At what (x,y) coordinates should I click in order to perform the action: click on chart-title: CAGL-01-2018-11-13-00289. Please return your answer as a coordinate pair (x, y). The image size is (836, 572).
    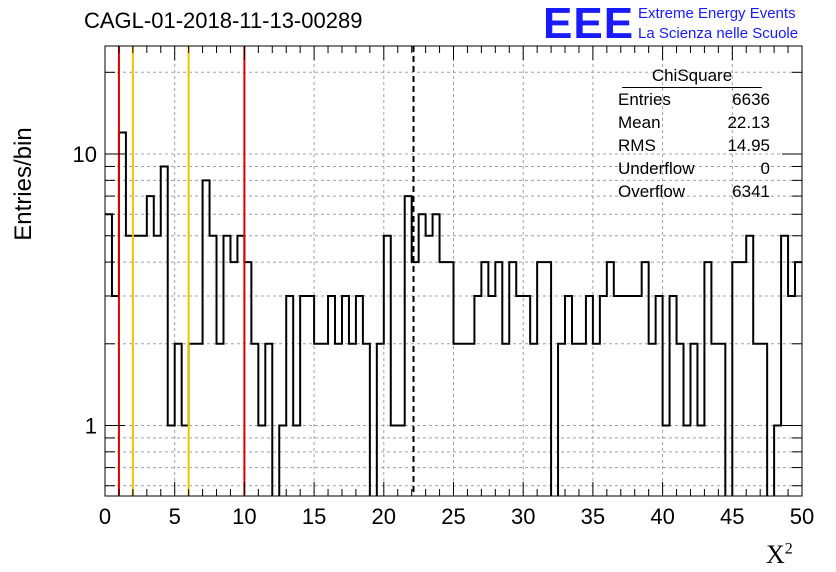
    Looking at the image, I should click on (223, 20).